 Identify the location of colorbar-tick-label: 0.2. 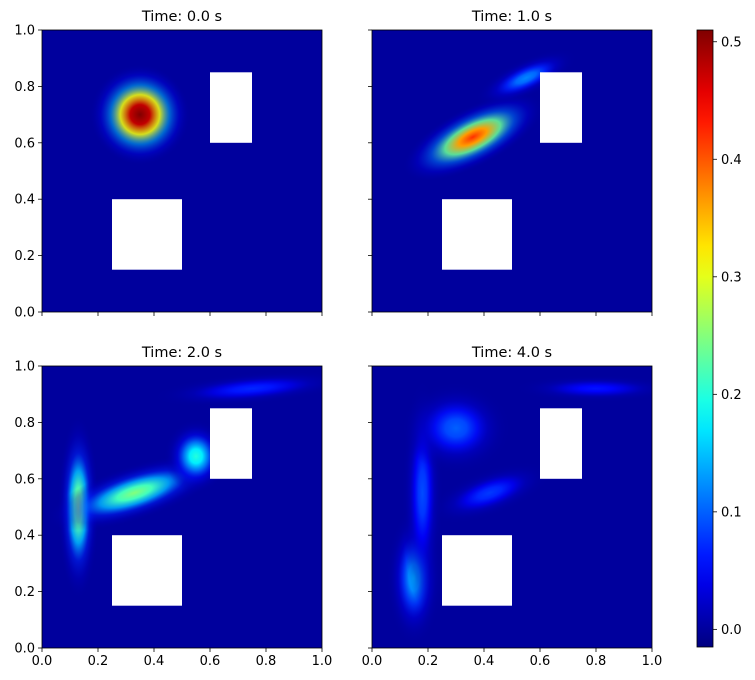
(731, 395).